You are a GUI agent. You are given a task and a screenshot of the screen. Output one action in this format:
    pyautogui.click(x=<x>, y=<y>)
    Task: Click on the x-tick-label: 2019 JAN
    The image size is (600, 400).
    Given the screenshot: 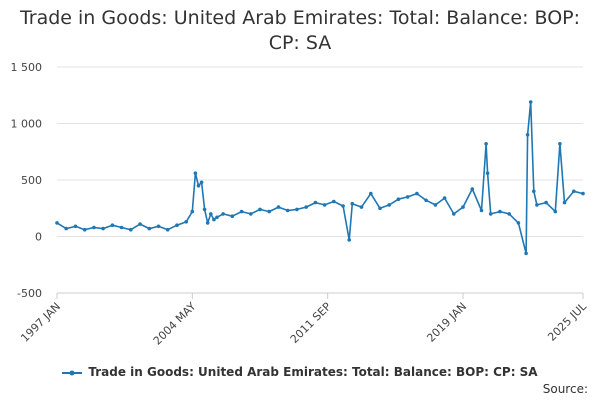 What is the action you would take?
    pyautogui.click(x=446, y=322)
    